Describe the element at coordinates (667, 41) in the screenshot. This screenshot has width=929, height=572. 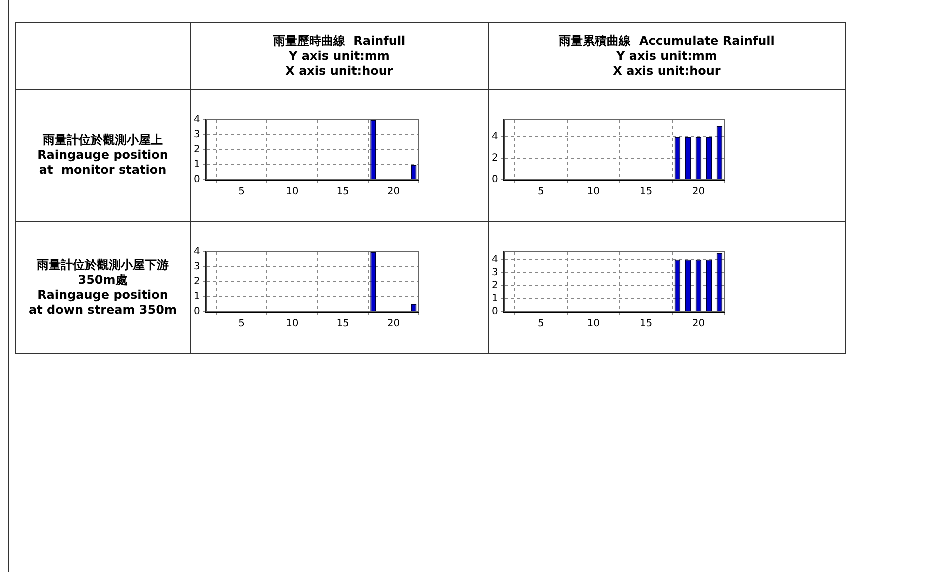
I see `chart-title: 雨量累積曲線 Accumulate Rainfull` at that location.